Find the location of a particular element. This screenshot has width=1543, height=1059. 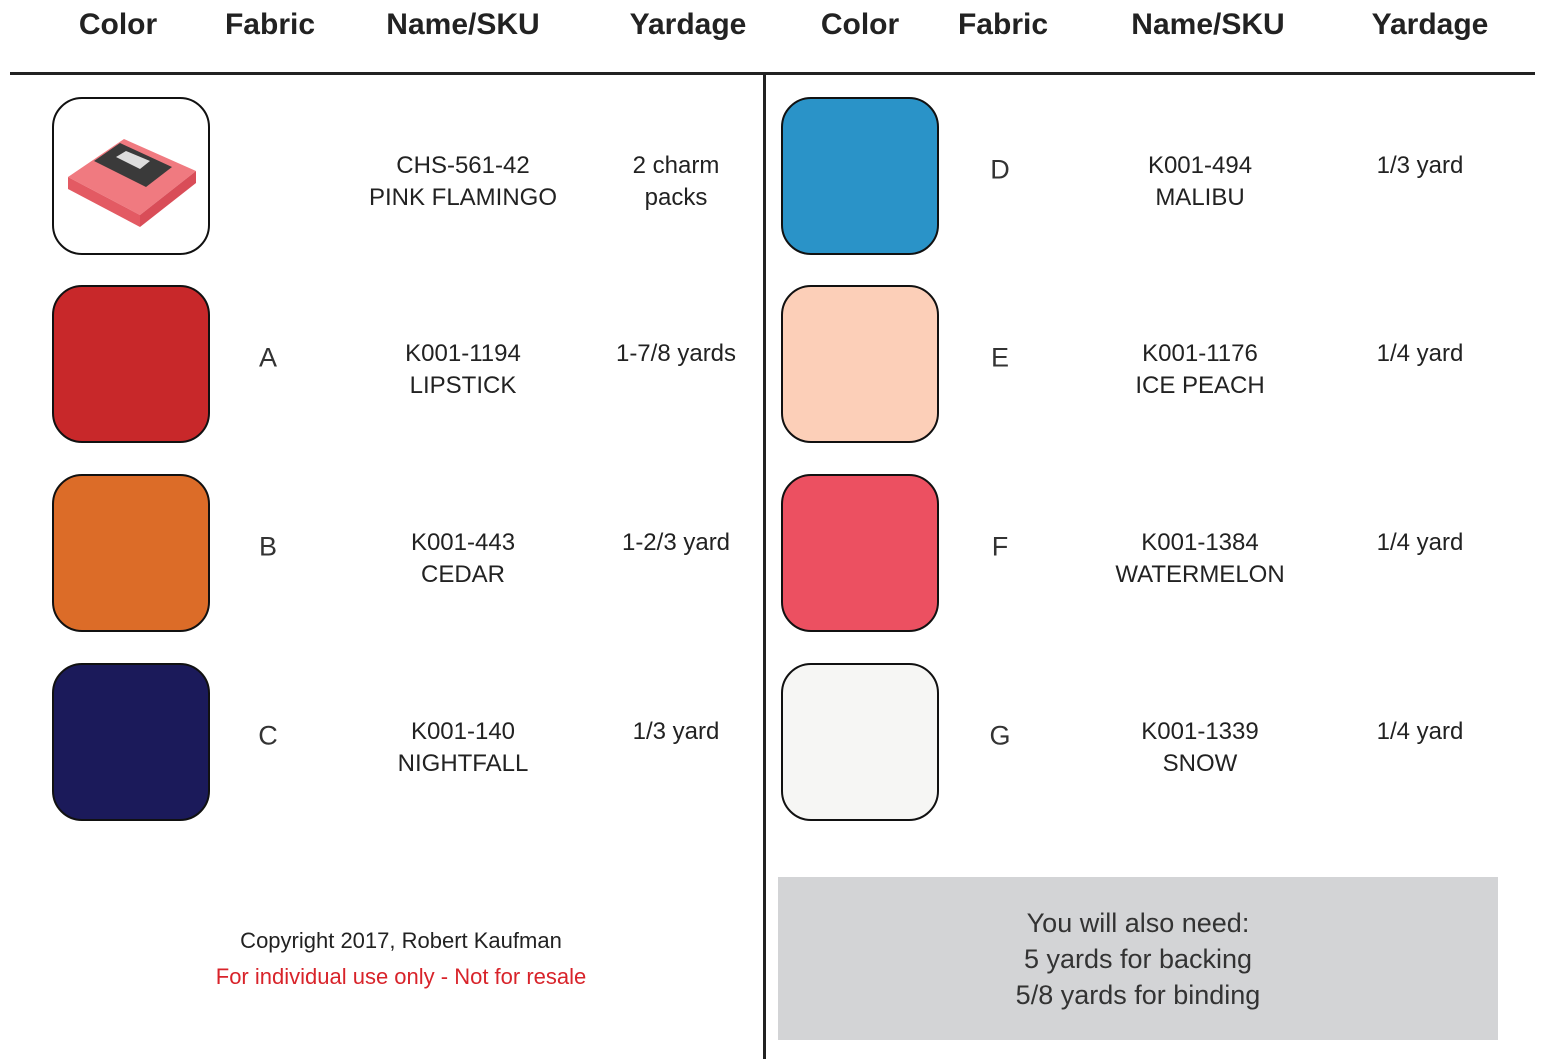

name-sku: K001-1384 WATERMELON is located at coordinates (1199, 559).